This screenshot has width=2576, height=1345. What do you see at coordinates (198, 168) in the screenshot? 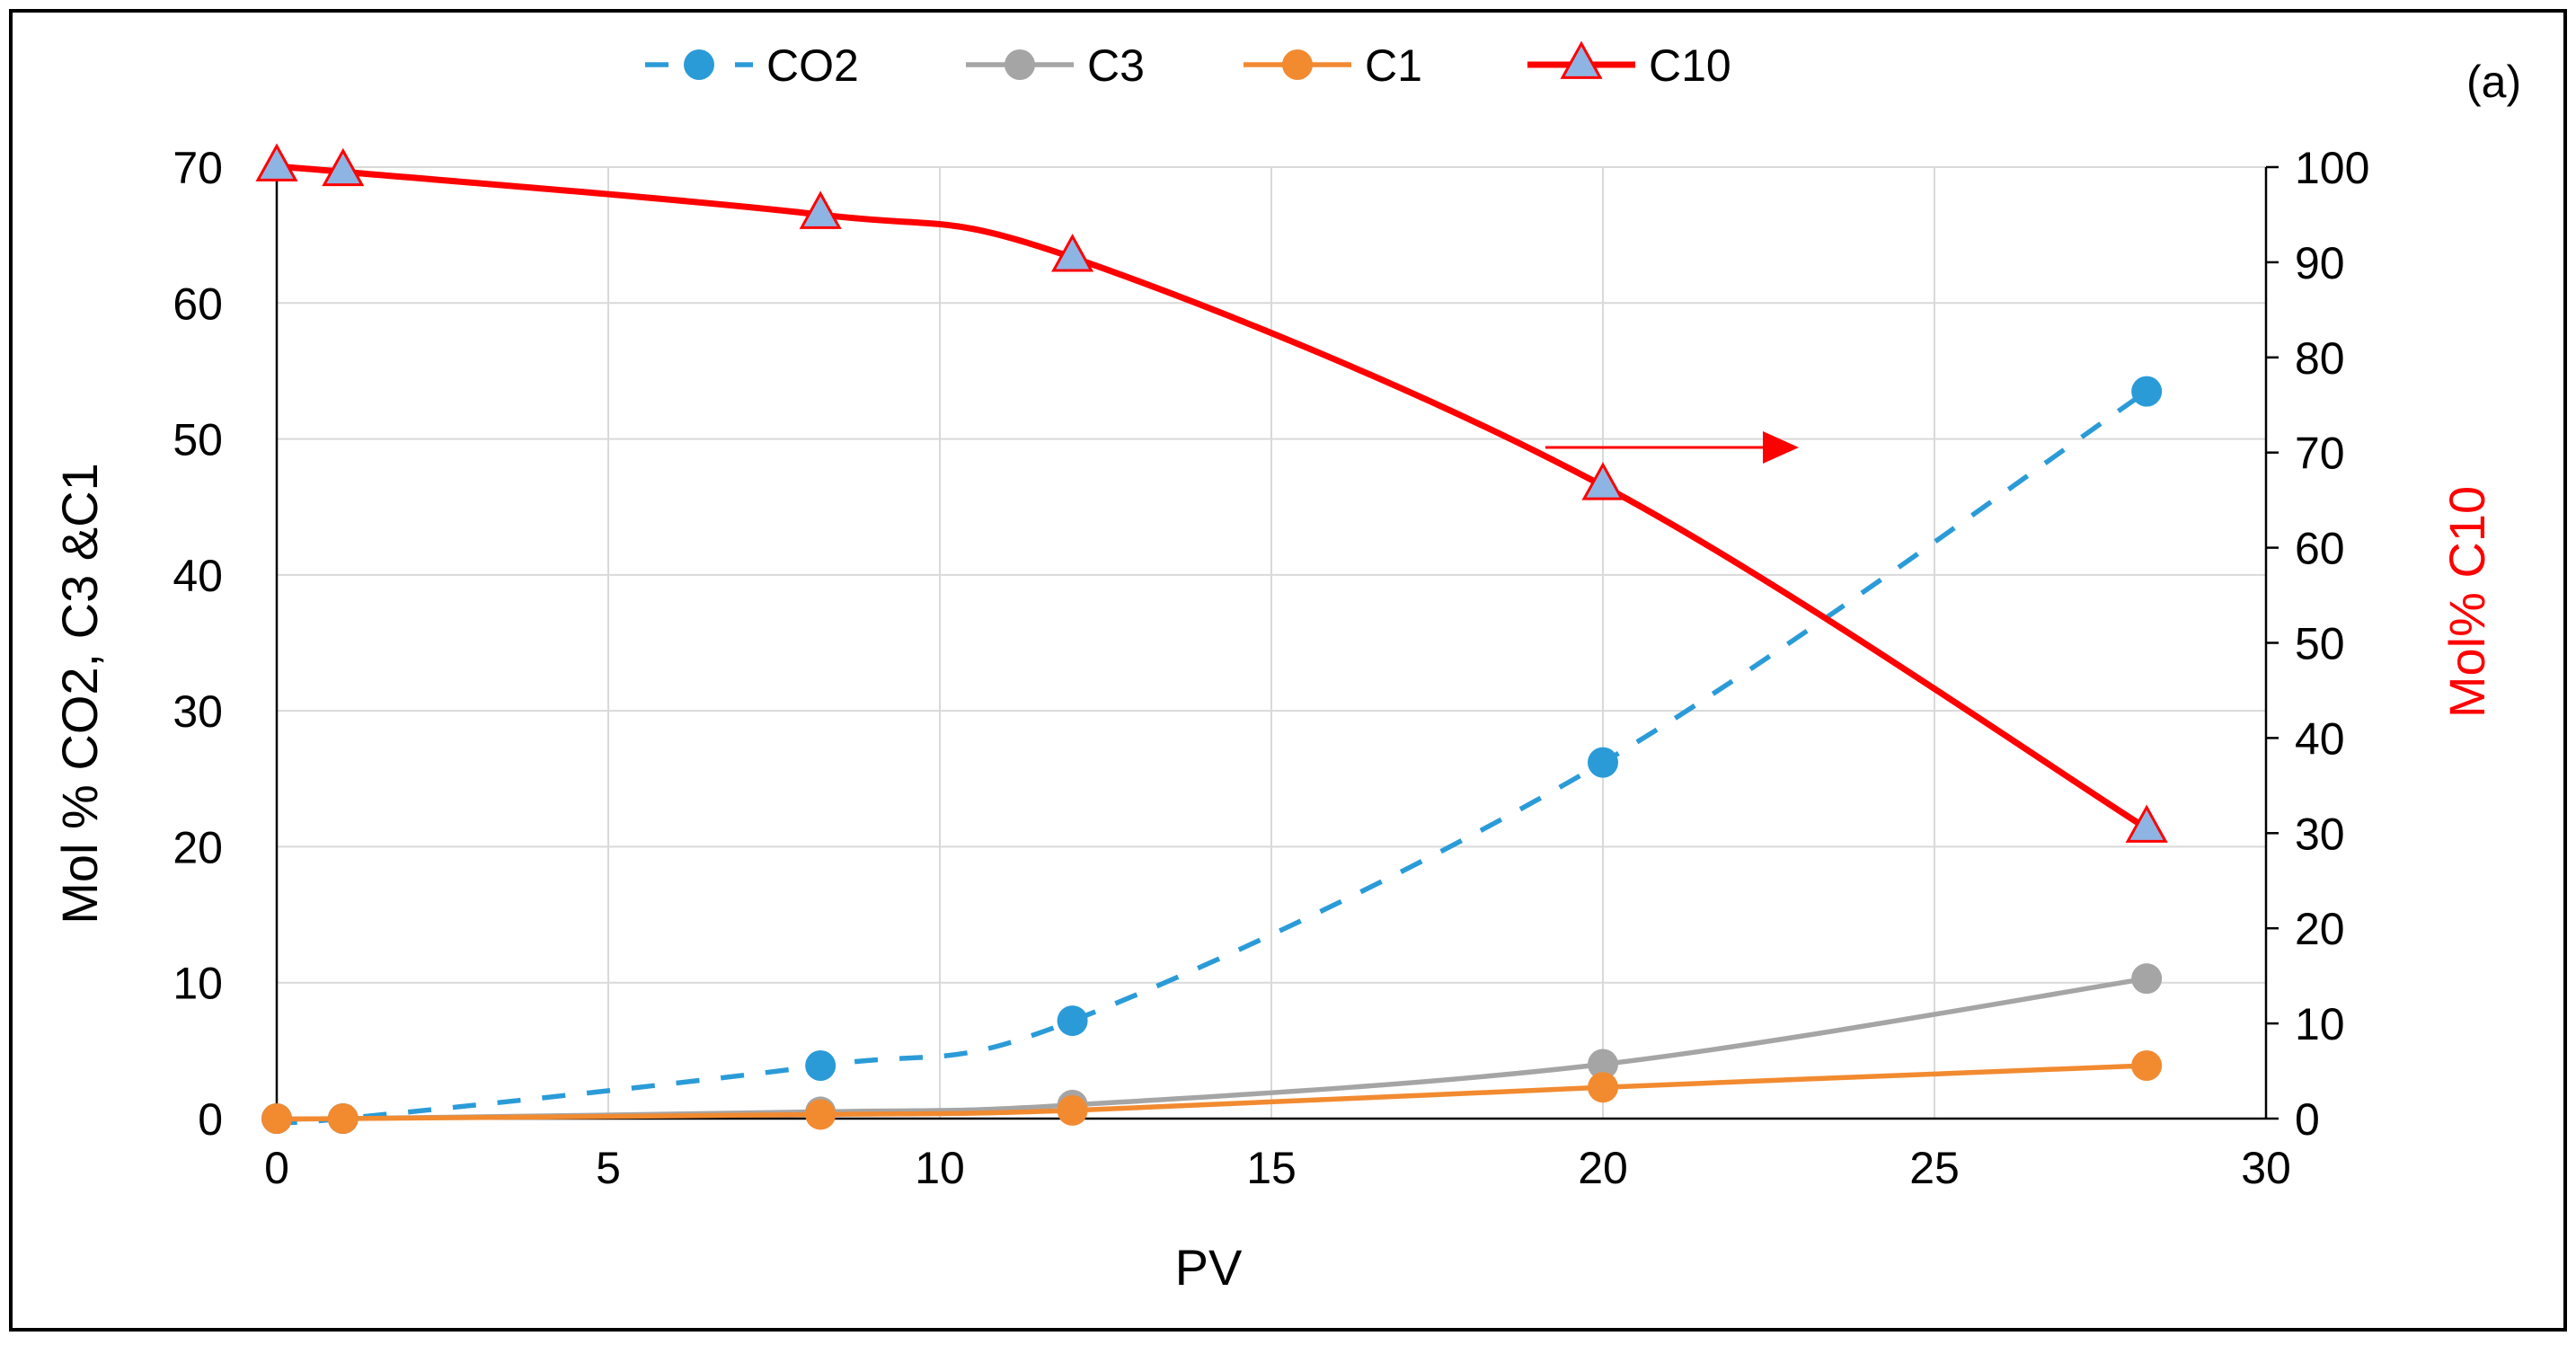
I see `y-left-tick-label: 70` at bounding box center [198, 168].